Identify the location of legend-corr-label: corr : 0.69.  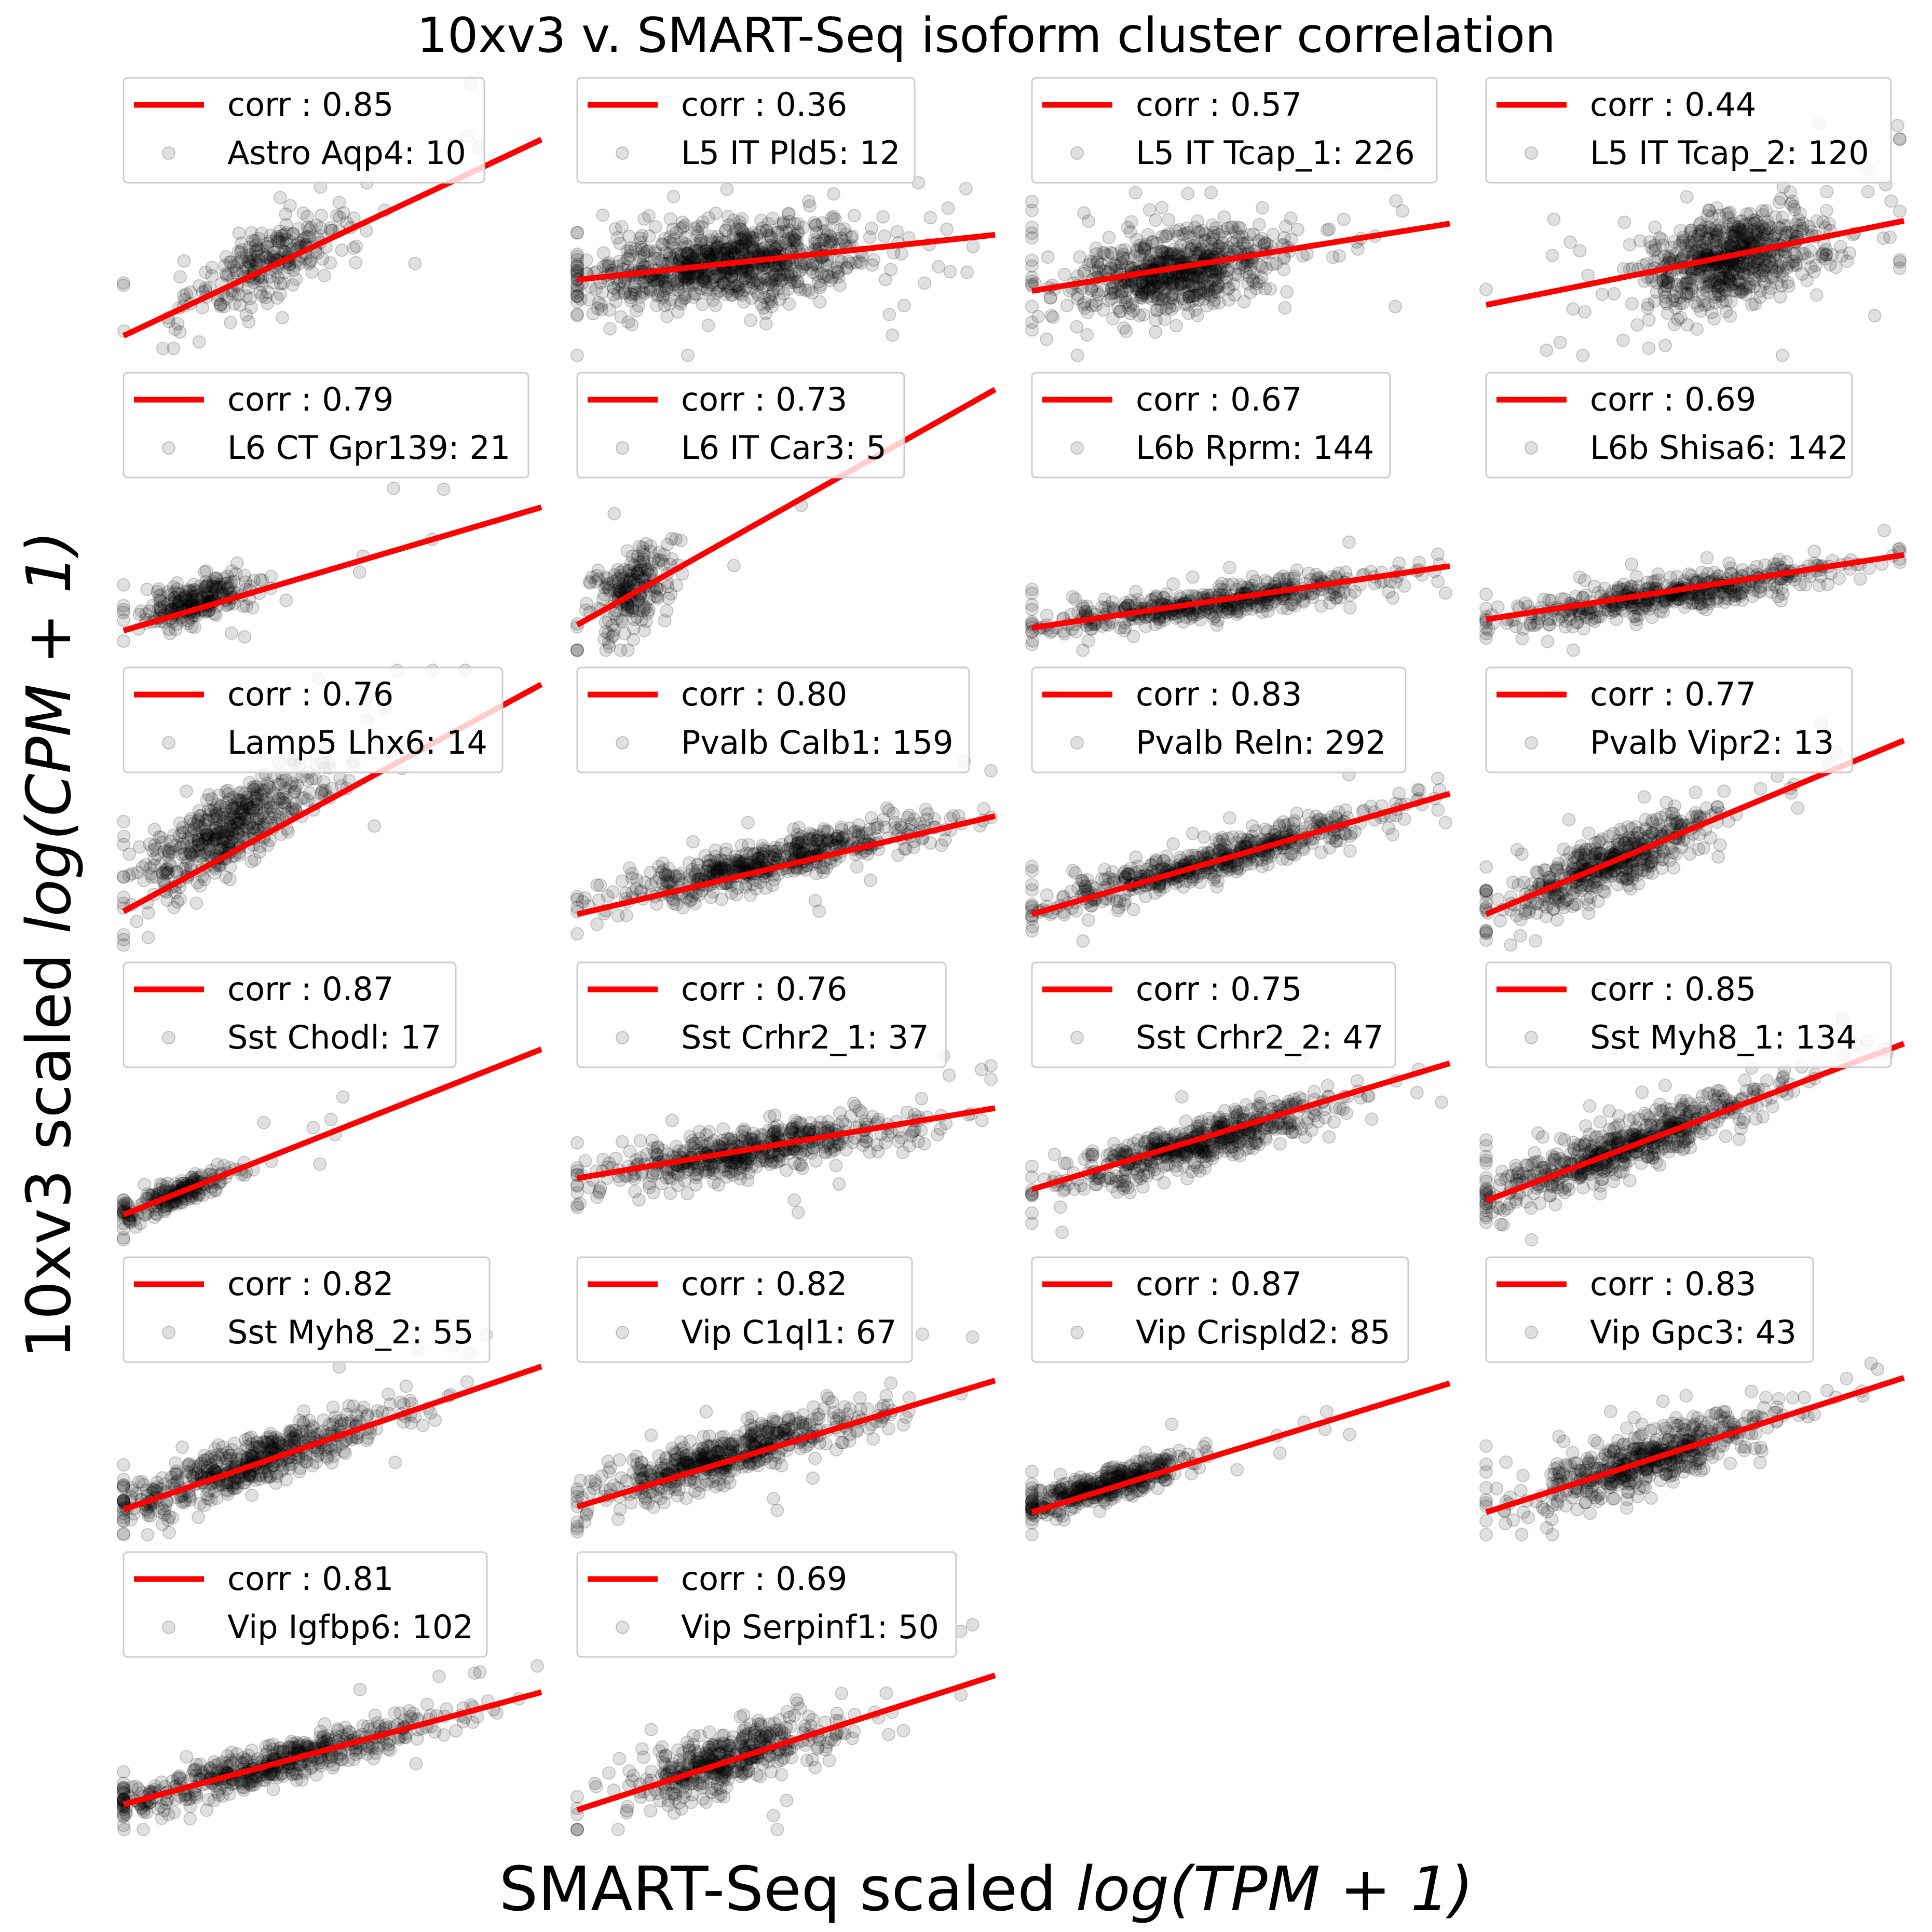
(1673, 399).